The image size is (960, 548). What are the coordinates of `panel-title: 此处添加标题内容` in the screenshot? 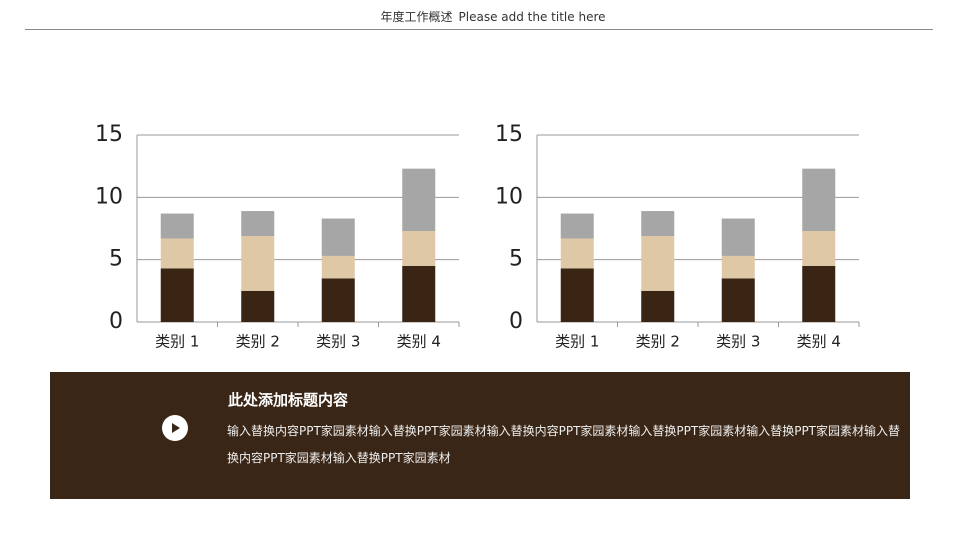 It's located at (288, 400).